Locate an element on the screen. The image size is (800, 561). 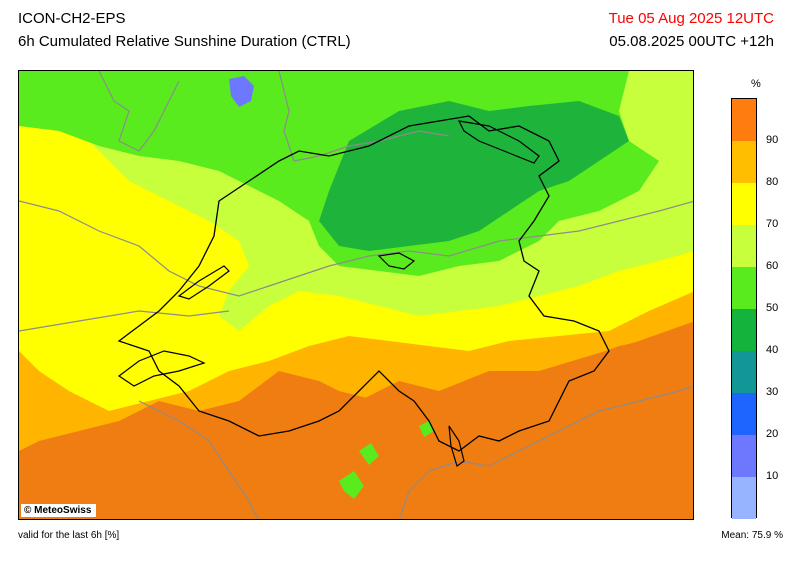
legend-tick-label: 80 is located at coordinates (772, 182).